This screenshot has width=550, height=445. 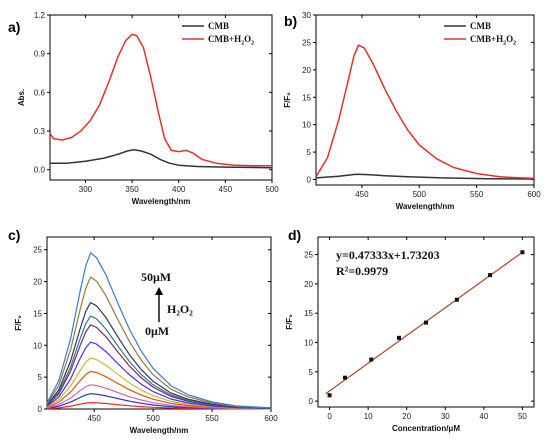 What do you see at coordinates (294, 235) in the screenshot?
I see `panel-label: d)` at bounding box center [294, 235].